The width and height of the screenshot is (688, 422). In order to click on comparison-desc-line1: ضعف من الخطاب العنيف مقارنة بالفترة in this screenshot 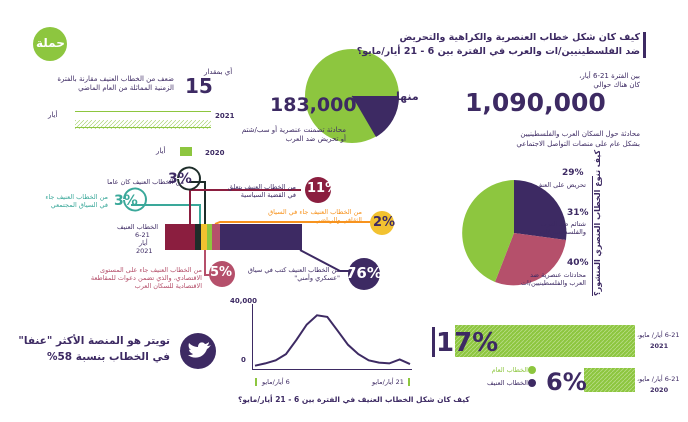, I will do `click(115, 79)`.